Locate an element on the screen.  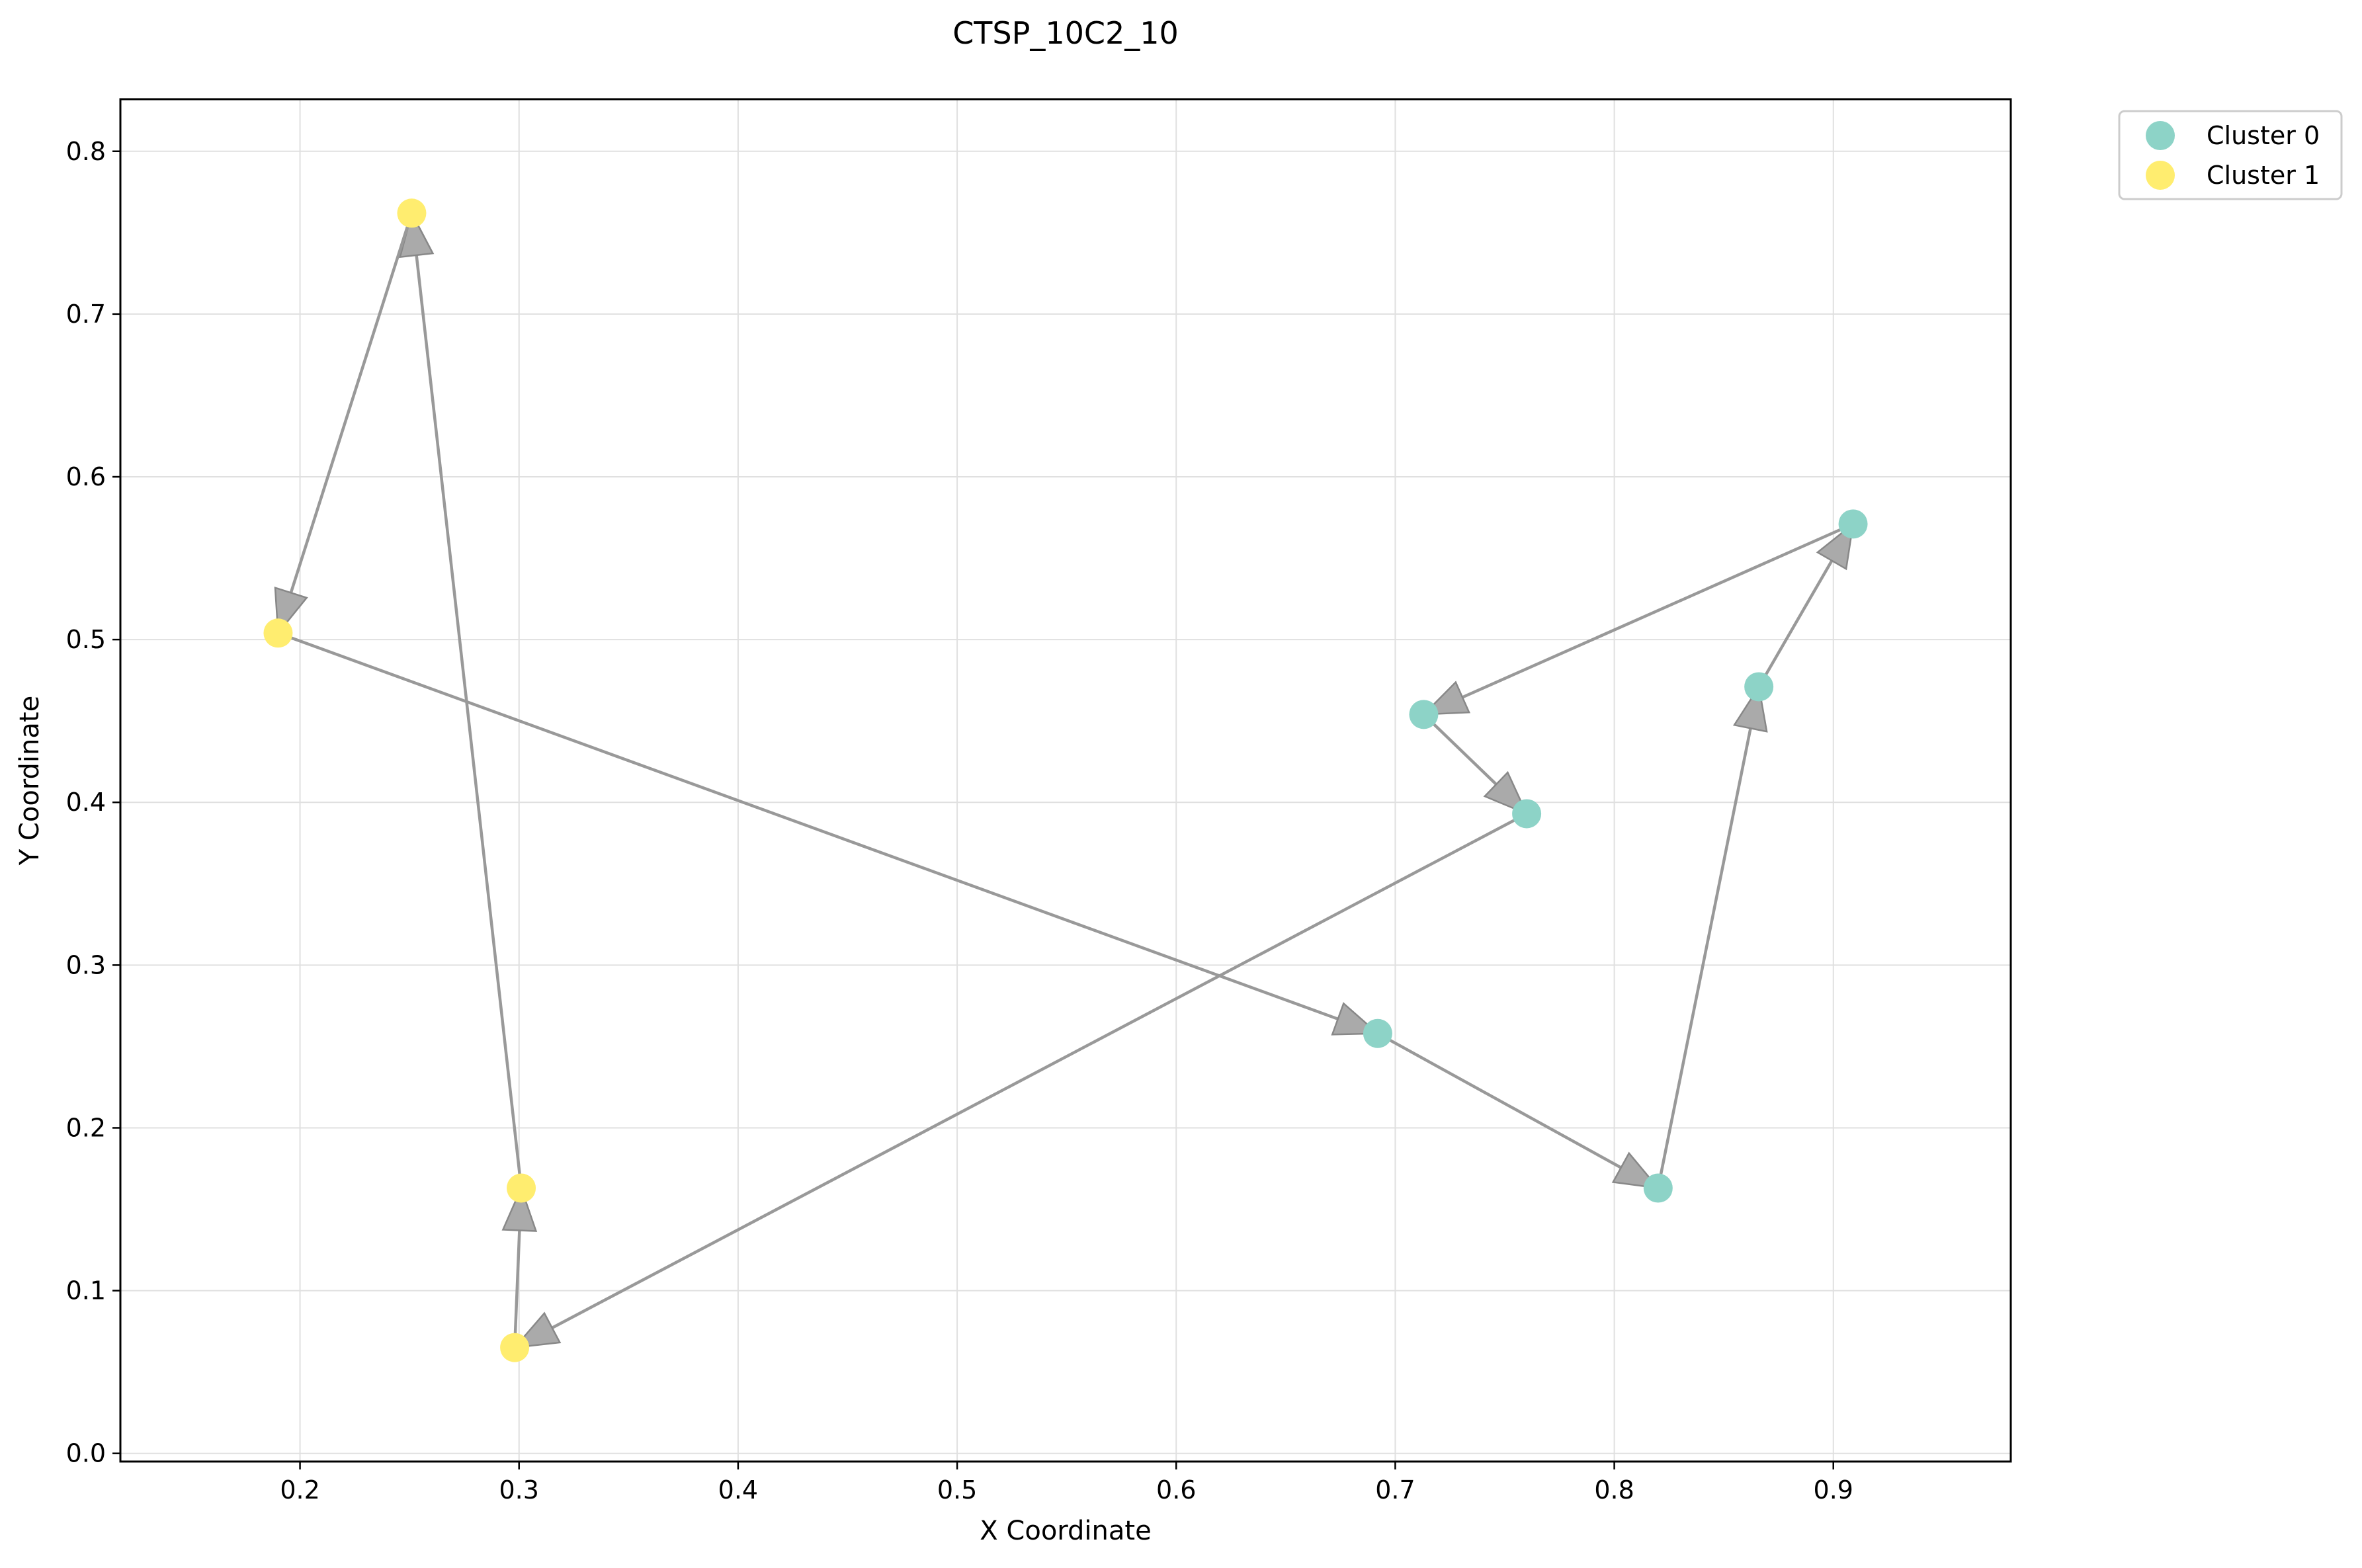
legend-label-cluster-1: Cluster 1 is located at coordinates (2263, 175).